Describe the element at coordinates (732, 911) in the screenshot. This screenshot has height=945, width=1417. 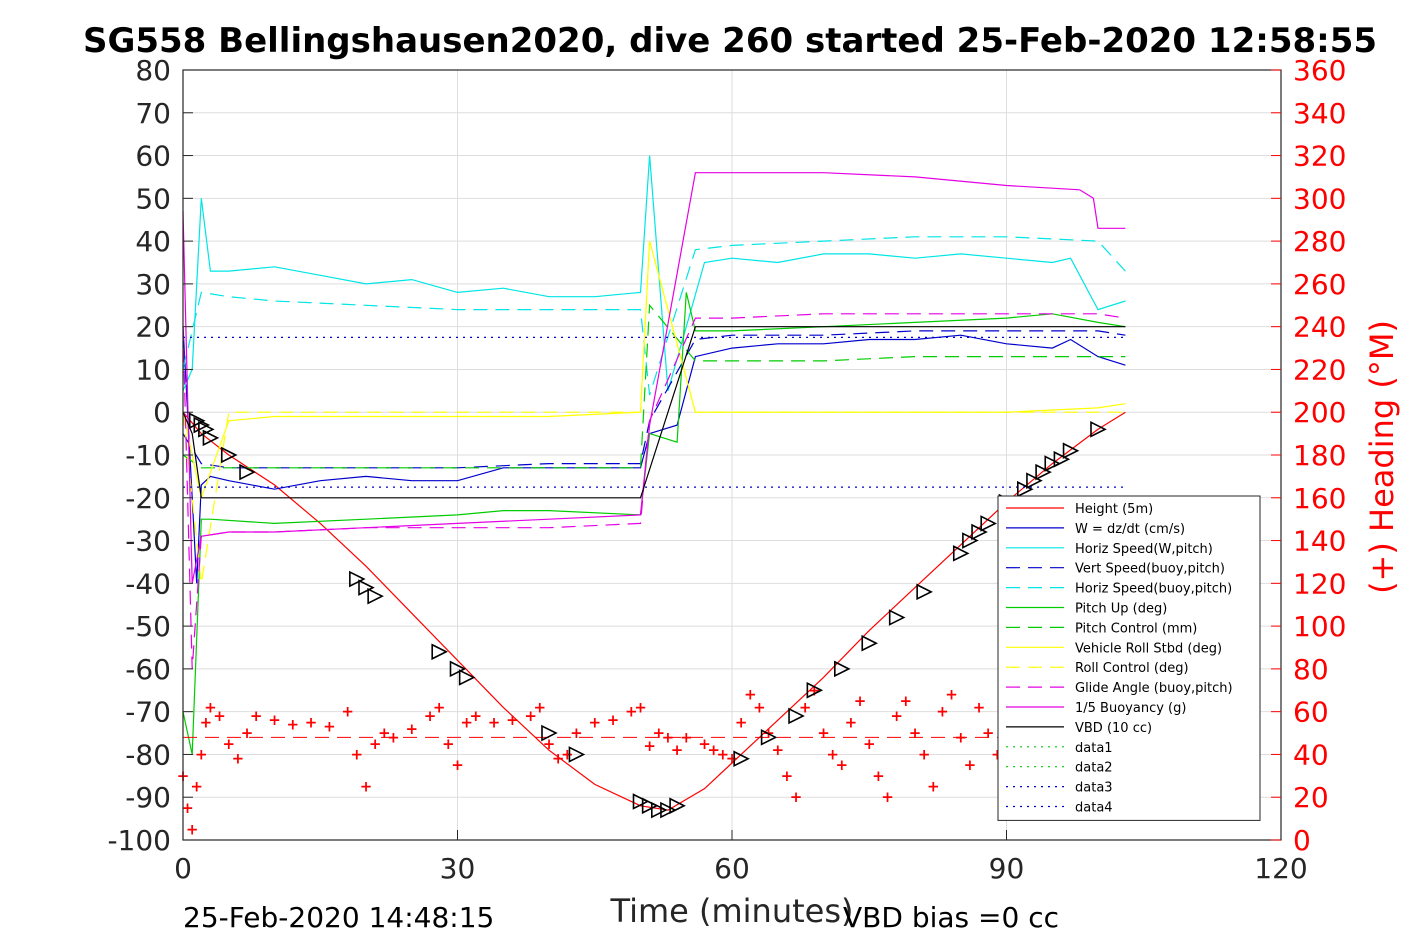
I see `x-axis-label: Time (minutes)` at that location.